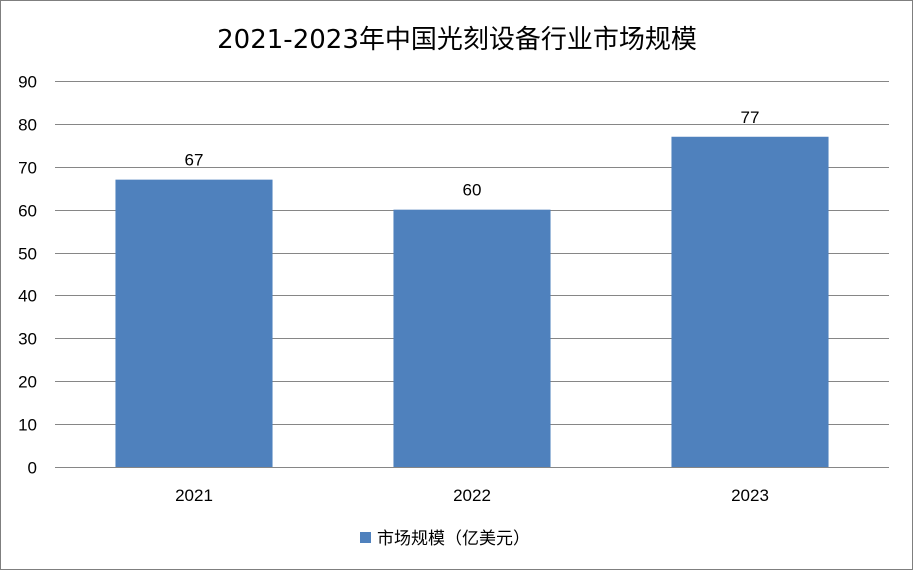 This screenshot has width=913, height=570. What do you see at coordinates (27, 382) in the screenshot?
I see `y-tick-label: 20` at bounding box center [27, 382].